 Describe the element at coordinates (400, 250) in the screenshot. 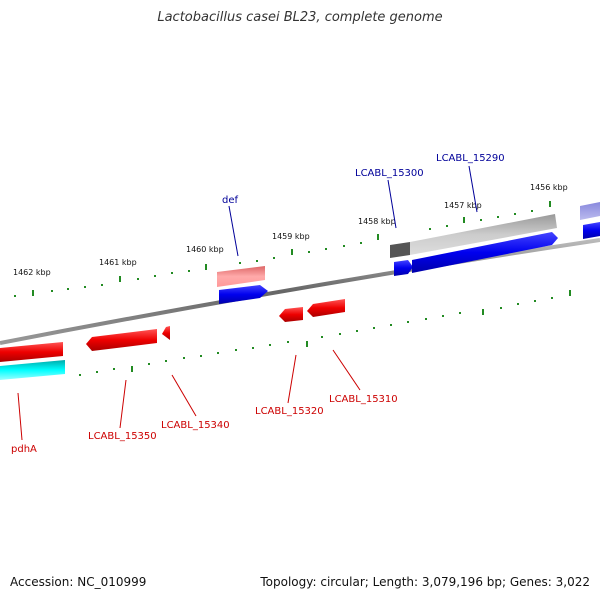

I see `gene-feature-lcabl-15300-light` at that location.